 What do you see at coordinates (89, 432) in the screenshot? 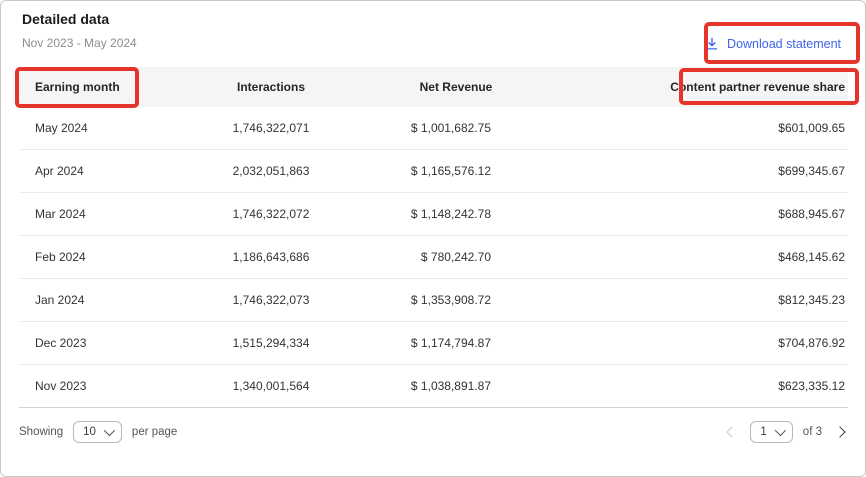
I see `page-size-value: 10` at bounding box center [89, 432].